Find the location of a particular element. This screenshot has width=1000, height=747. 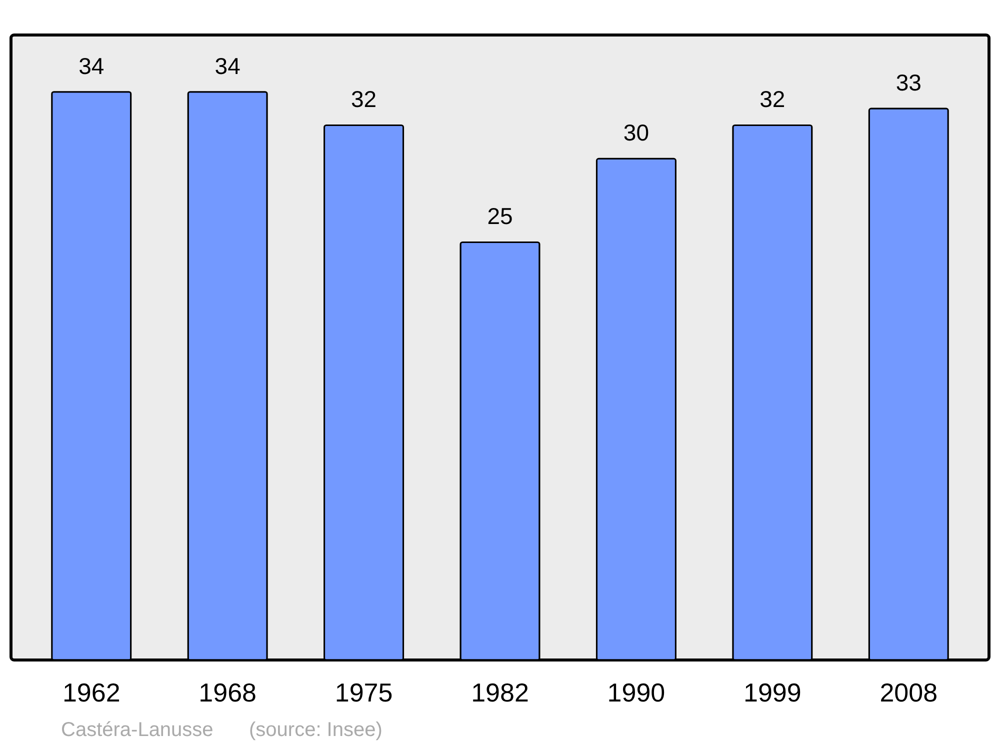

data-label: 33 is located at coordinates (909, 83).